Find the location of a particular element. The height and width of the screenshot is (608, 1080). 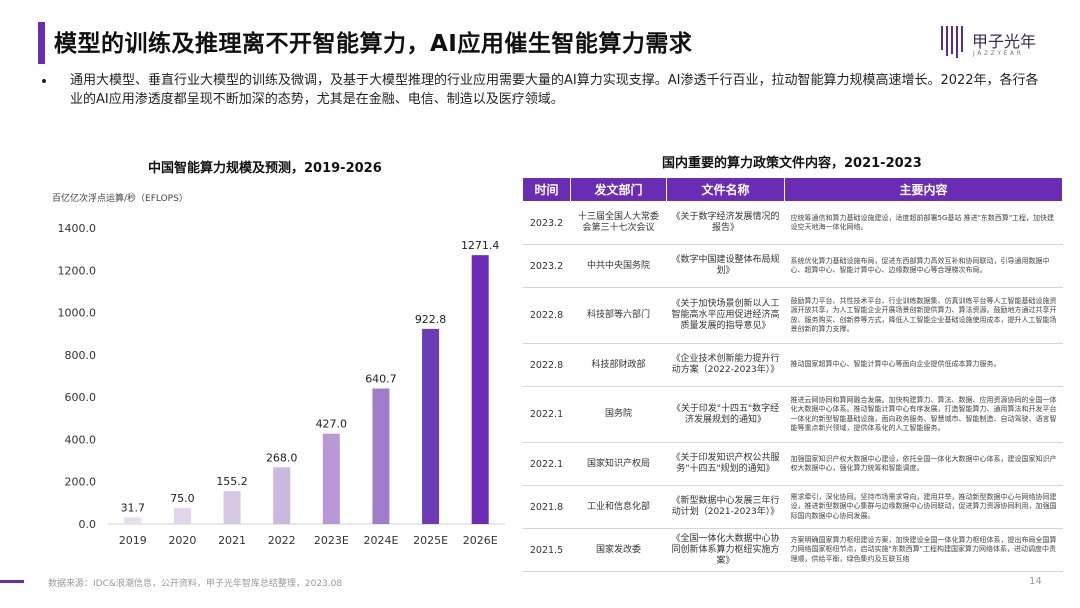

logo-name: 甲子光年 is located at coordinates (1004, 41).